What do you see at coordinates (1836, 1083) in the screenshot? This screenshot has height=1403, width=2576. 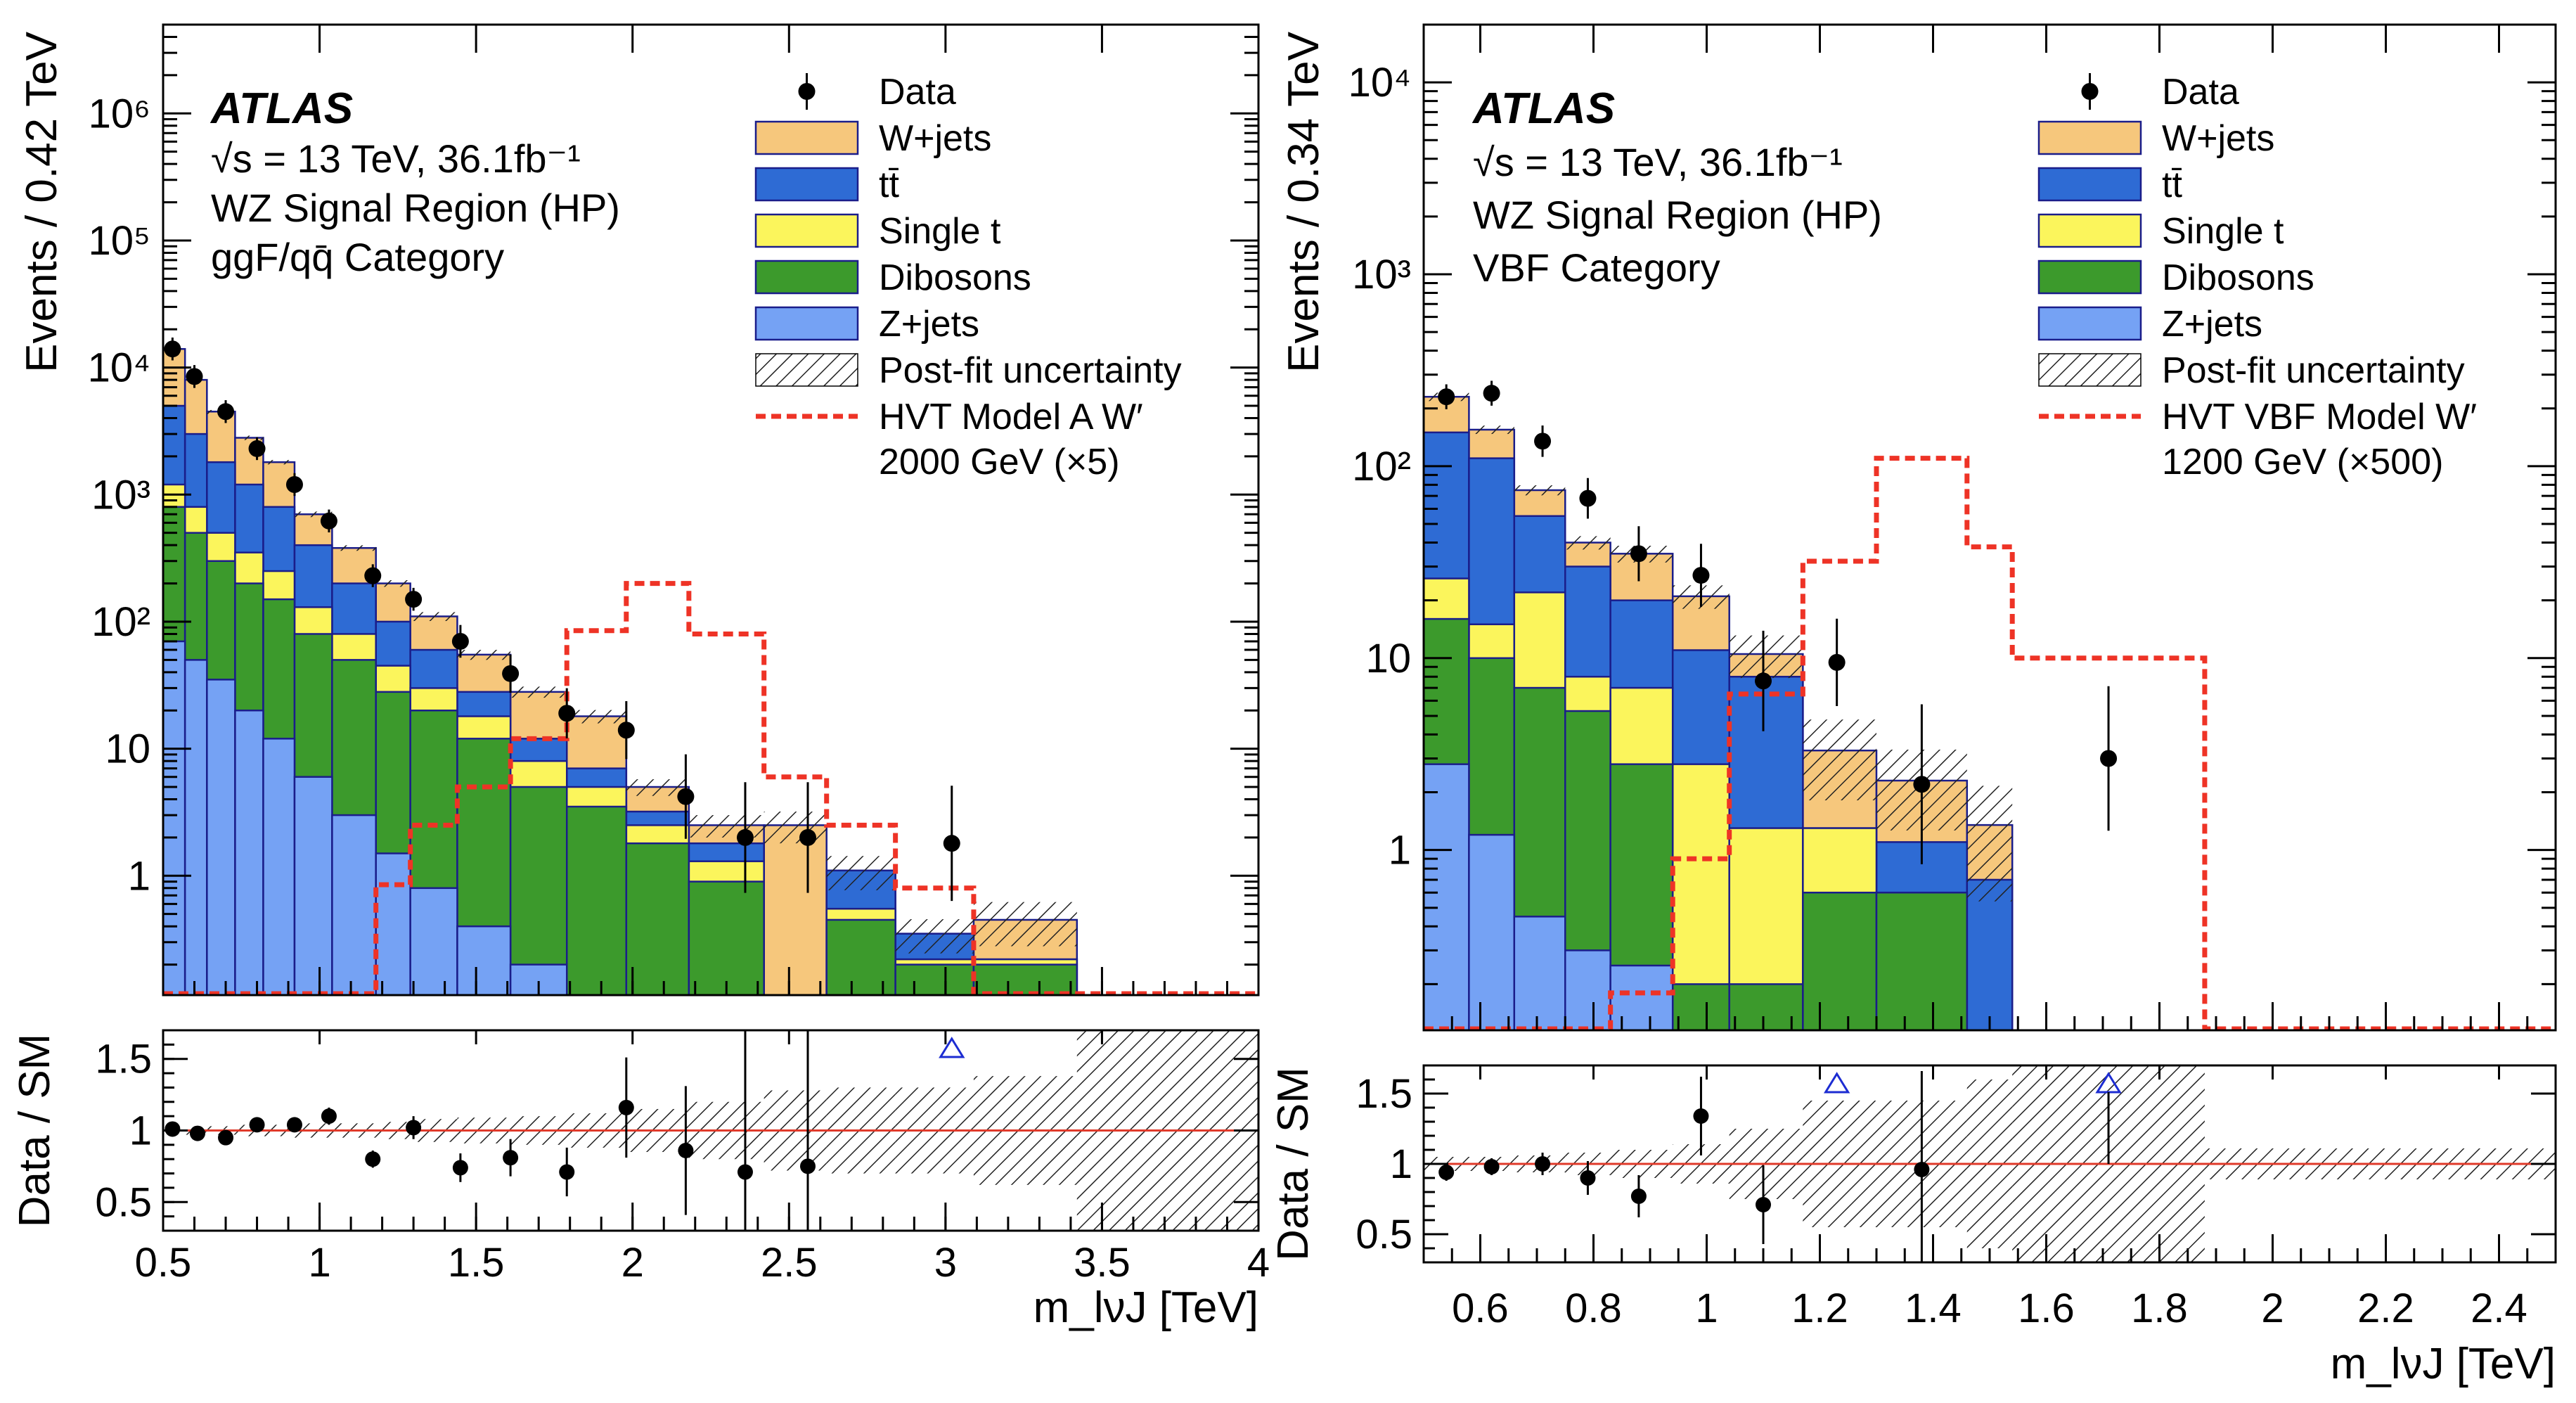 I see `ratio-offscale-arrow` at bounding box center [1836, 1083].